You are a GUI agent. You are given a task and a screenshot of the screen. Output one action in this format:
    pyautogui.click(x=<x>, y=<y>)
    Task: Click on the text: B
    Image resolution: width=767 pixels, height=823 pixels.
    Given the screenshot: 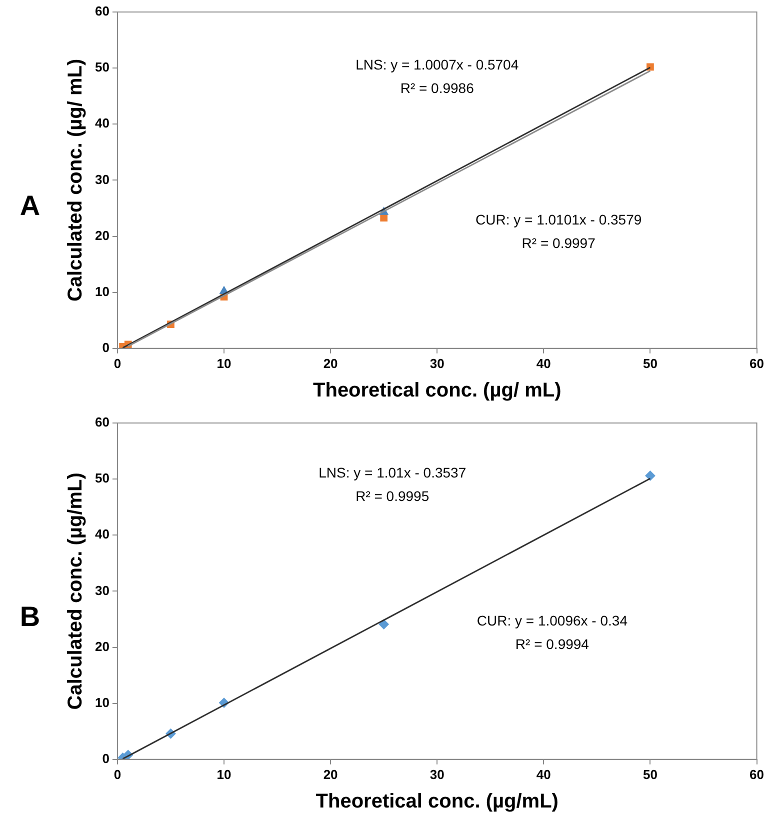 What is the action you would take?
    pyautogui.click(x=30, y=616)
    